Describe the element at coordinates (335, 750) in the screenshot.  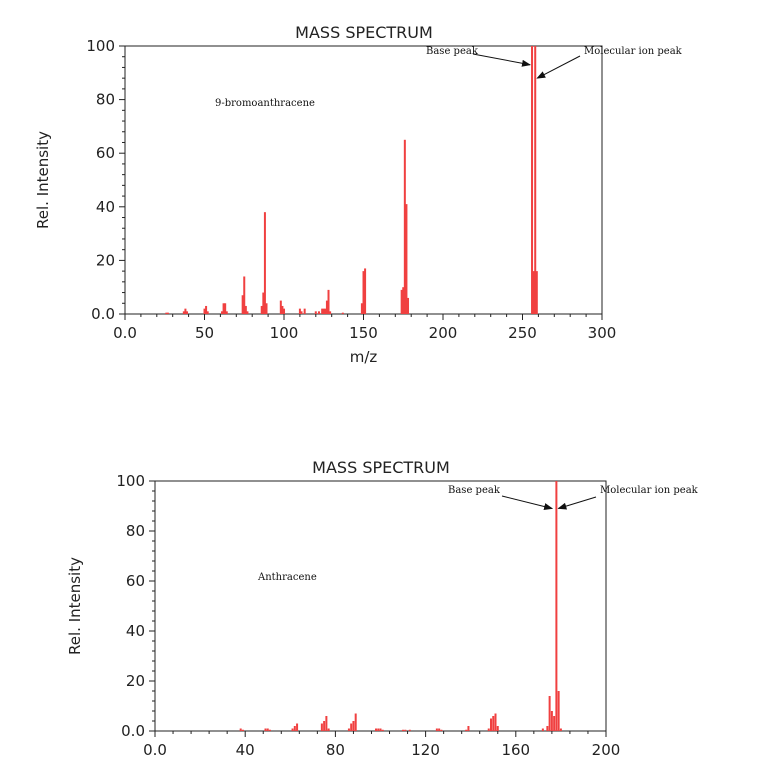
I see `x-tick-label: 80` at that location.